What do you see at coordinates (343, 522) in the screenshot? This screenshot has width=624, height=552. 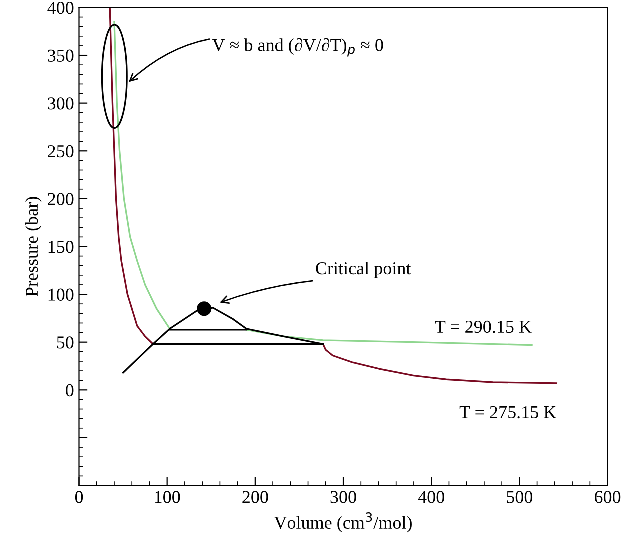 I see `x-axis-title: Volume (cm$^{3}$/mol)` at bounding box center [343, 522].